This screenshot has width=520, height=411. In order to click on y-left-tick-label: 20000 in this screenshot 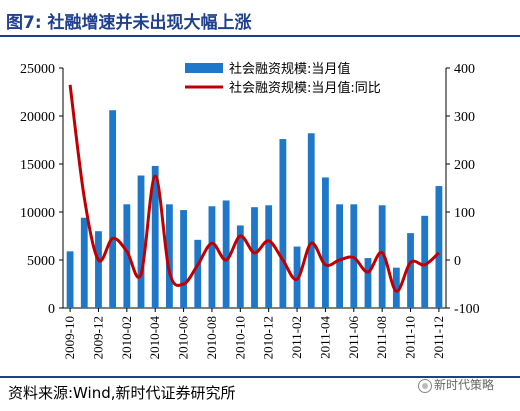, I will do `click(37, 117)`.